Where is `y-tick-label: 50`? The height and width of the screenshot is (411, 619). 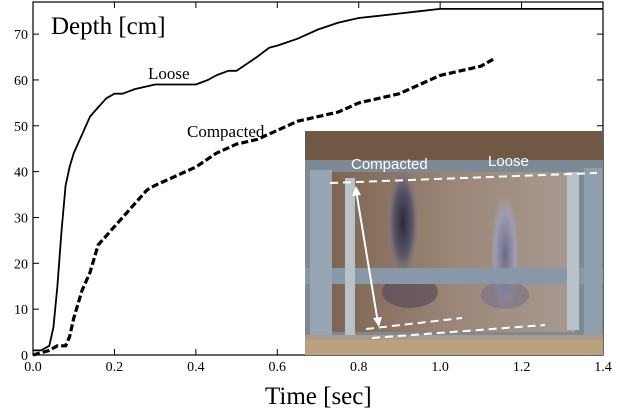 y-tick-label: 50 is located at coordinates (21, 127).